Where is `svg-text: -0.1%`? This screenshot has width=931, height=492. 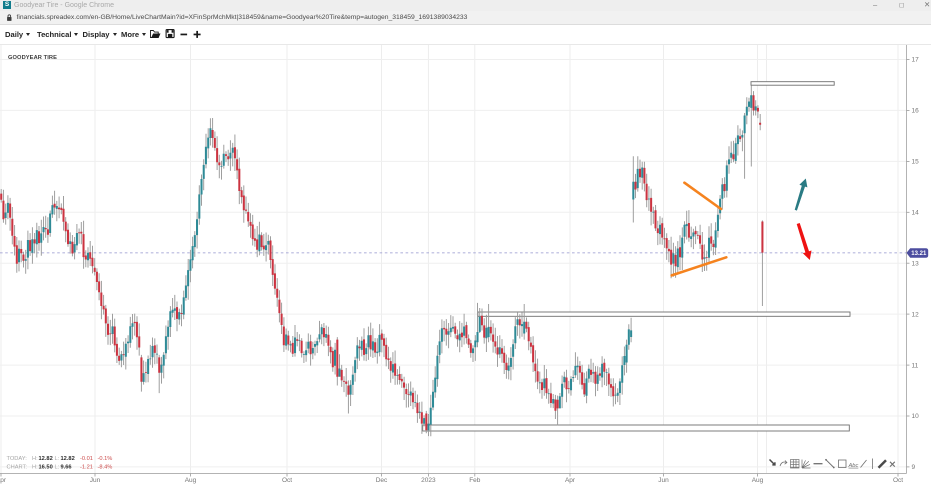 svg-text: -0.1% is located at coordinates (105, 459).